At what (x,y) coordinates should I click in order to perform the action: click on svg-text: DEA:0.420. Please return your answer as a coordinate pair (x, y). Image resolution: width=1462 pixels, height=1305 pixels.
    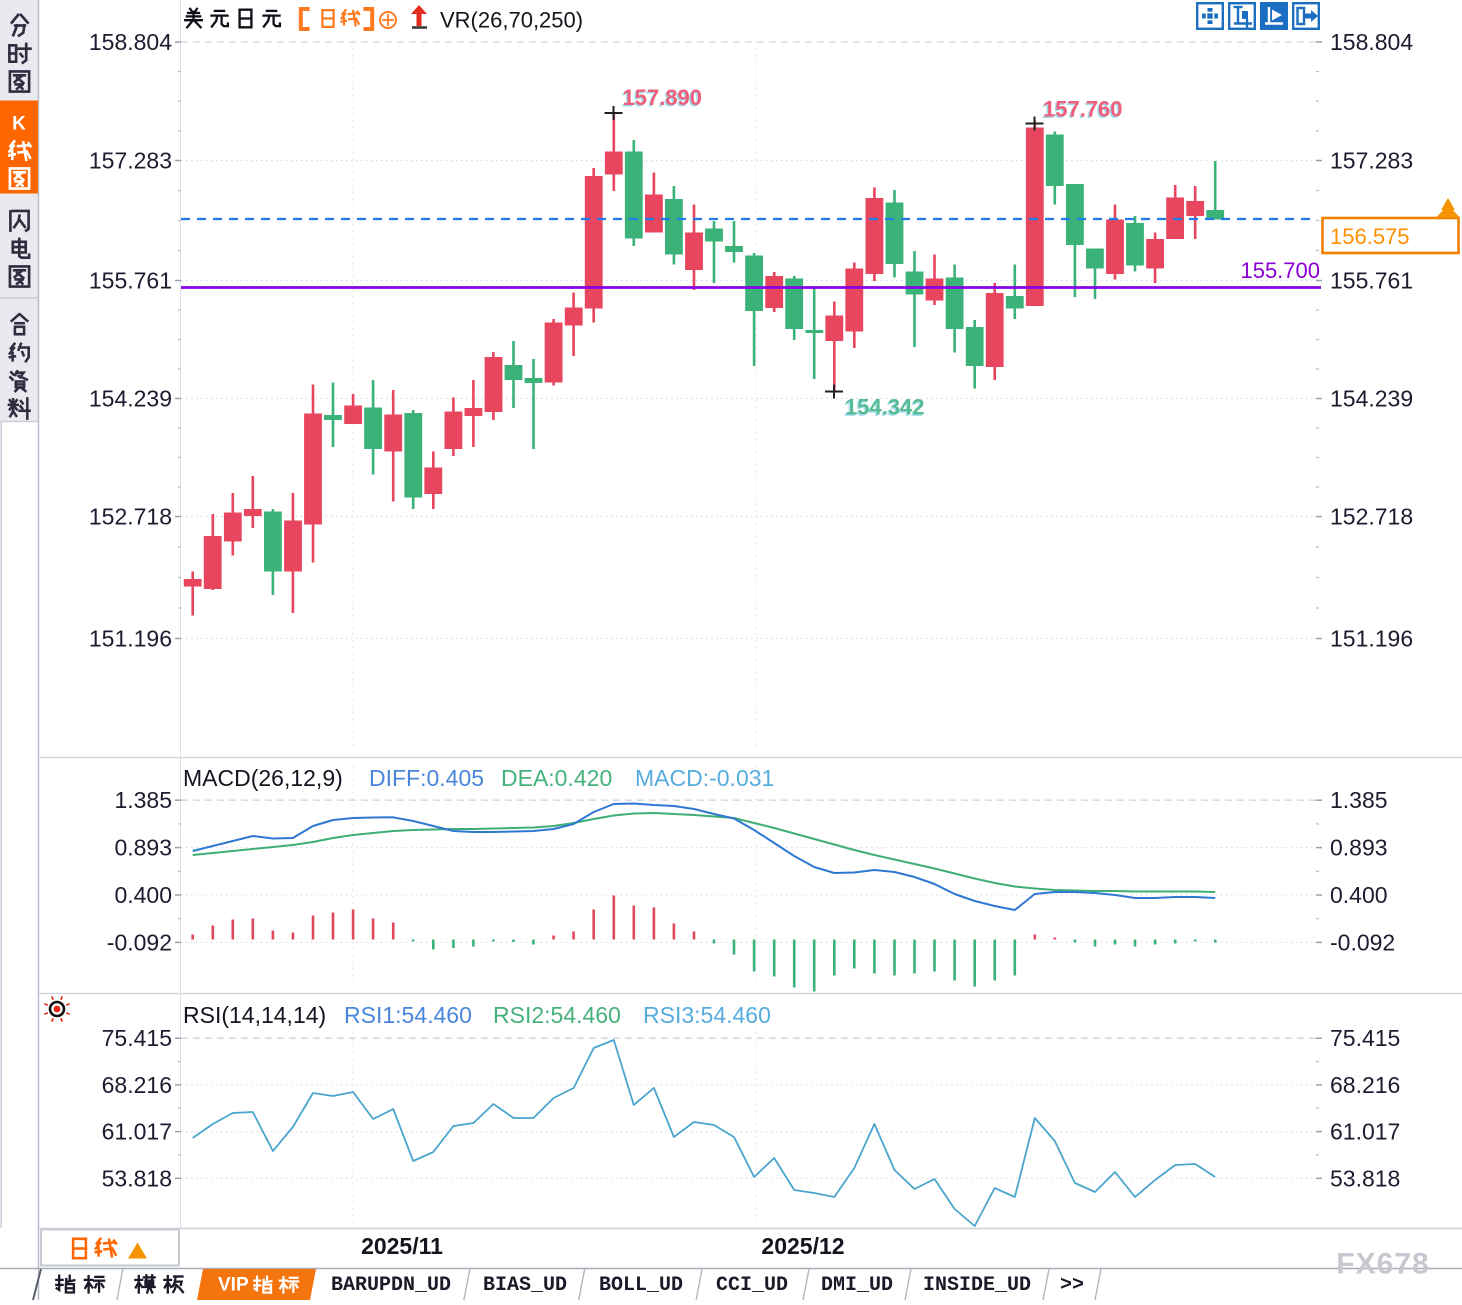
    Looking at the image, I should click on (556, 778).